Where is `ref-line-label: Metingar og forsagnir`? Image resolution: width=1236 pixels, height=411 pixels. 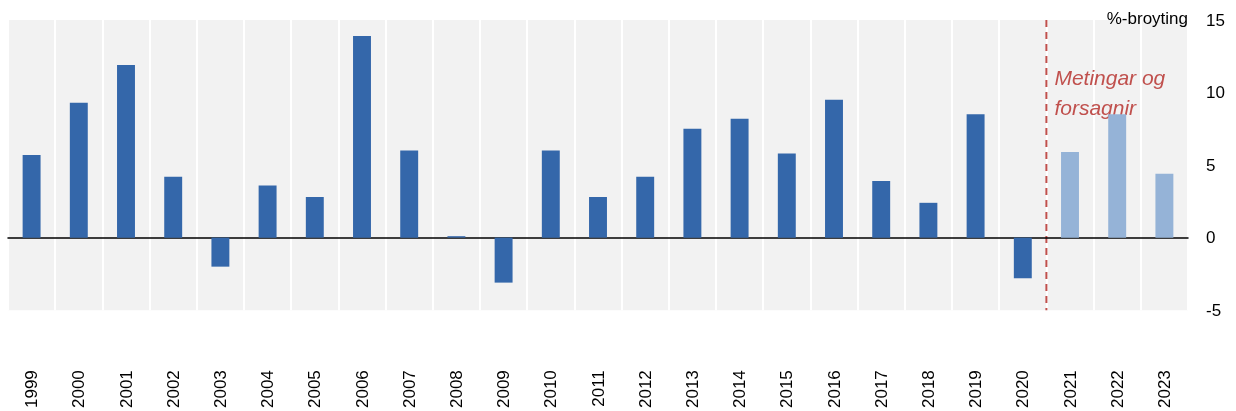
ref-line-label: Metingar og forsagnir is located at coordinates (1113, 92).